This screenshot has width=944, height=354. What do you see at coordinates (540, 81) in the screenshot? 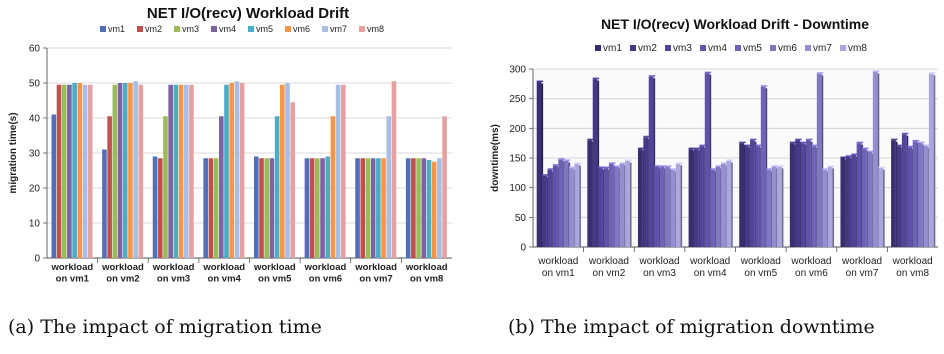
I see `bar-top-vm1-cat1` at bounding box center [540, 81].